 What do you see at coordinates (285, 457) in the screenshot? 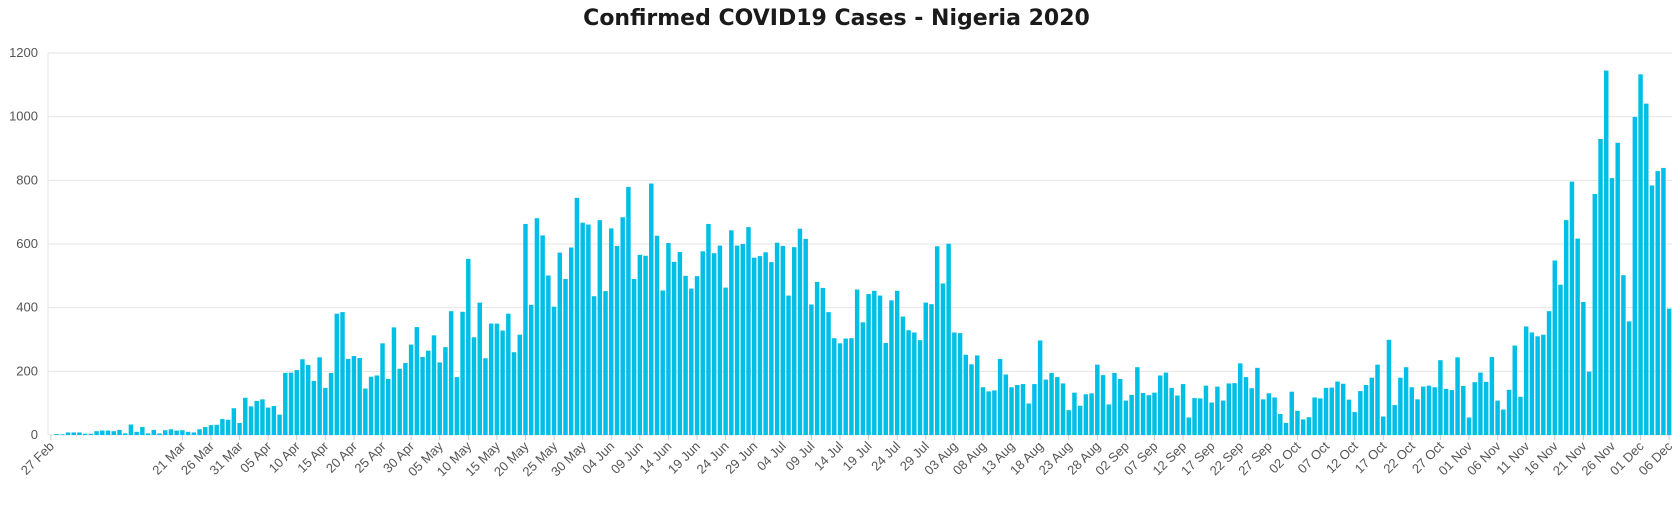
I see `x-tick-label: 10 Apr` at bounding box center [285, 457].